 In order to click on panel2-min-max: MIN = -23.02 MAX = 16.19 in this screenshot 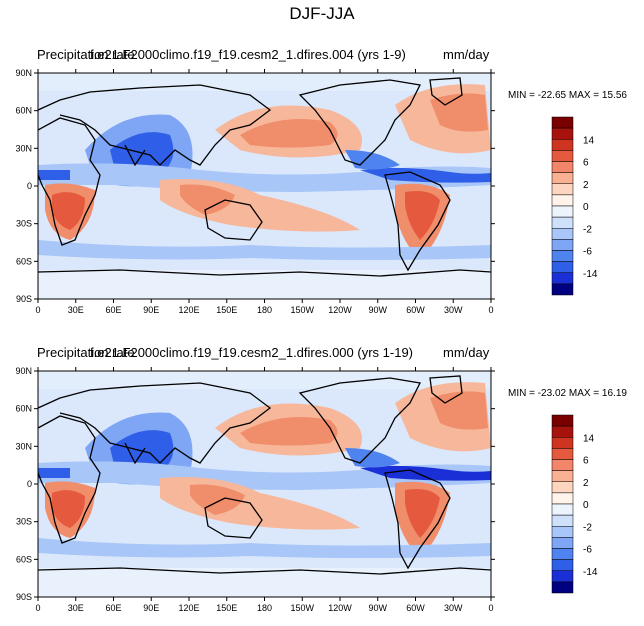, I will do `click(567, 393)`.